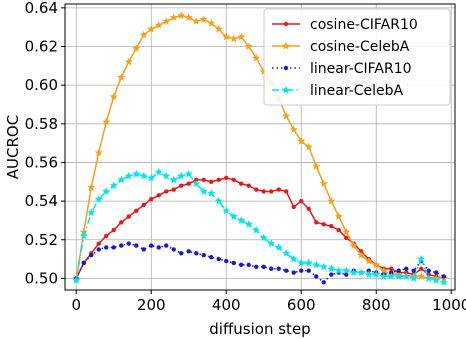  I want to click on x-axis-ticks: 0 200 400 600 800 1000, so click(268, 302).